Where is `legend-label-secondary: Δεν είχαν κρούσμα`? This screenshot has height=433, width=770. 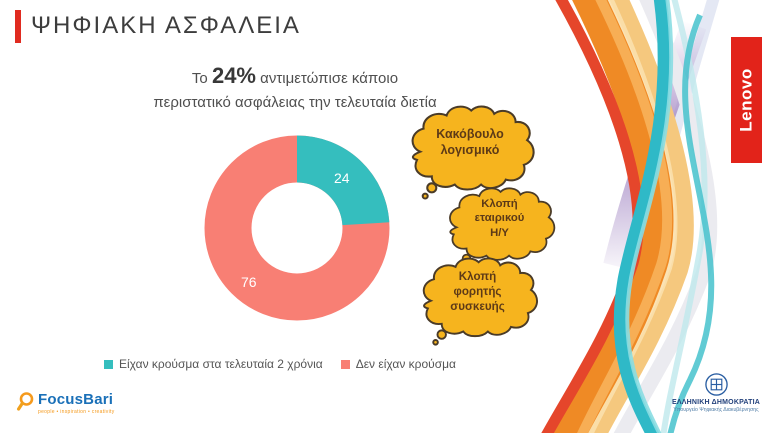
legend-label-secondary: Δεν είχαν κρούσμα is located at coordinates (405, 364).